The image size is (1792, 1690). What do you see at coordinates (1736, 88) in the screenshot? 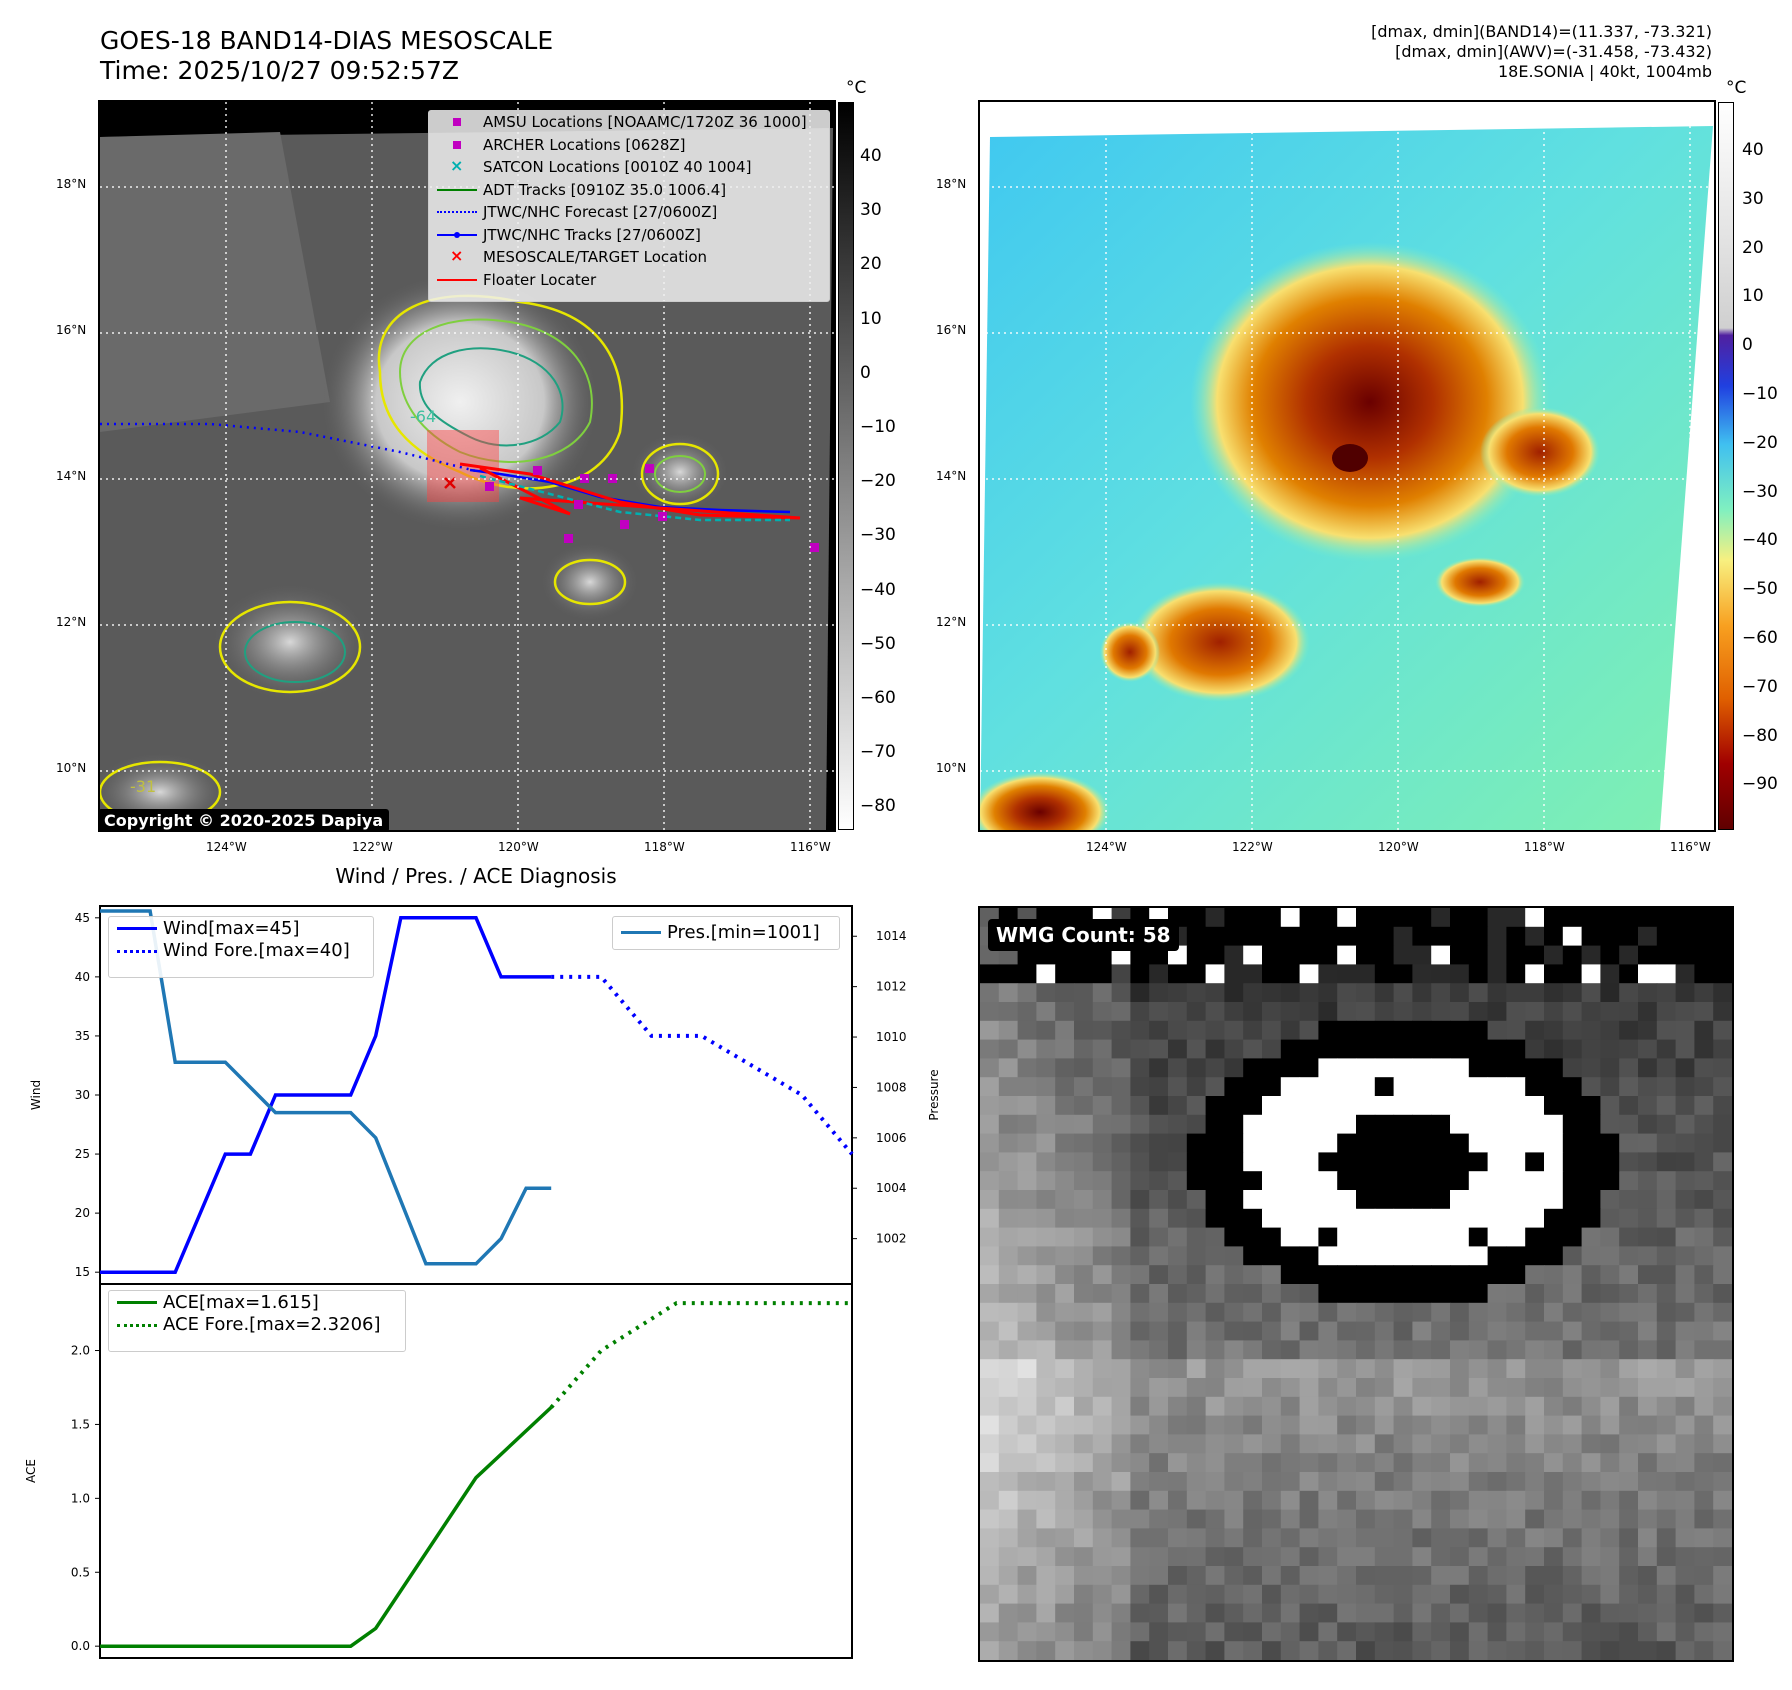
I see `color-colorbar-unit: °C` at bounding box center [1736, 88].